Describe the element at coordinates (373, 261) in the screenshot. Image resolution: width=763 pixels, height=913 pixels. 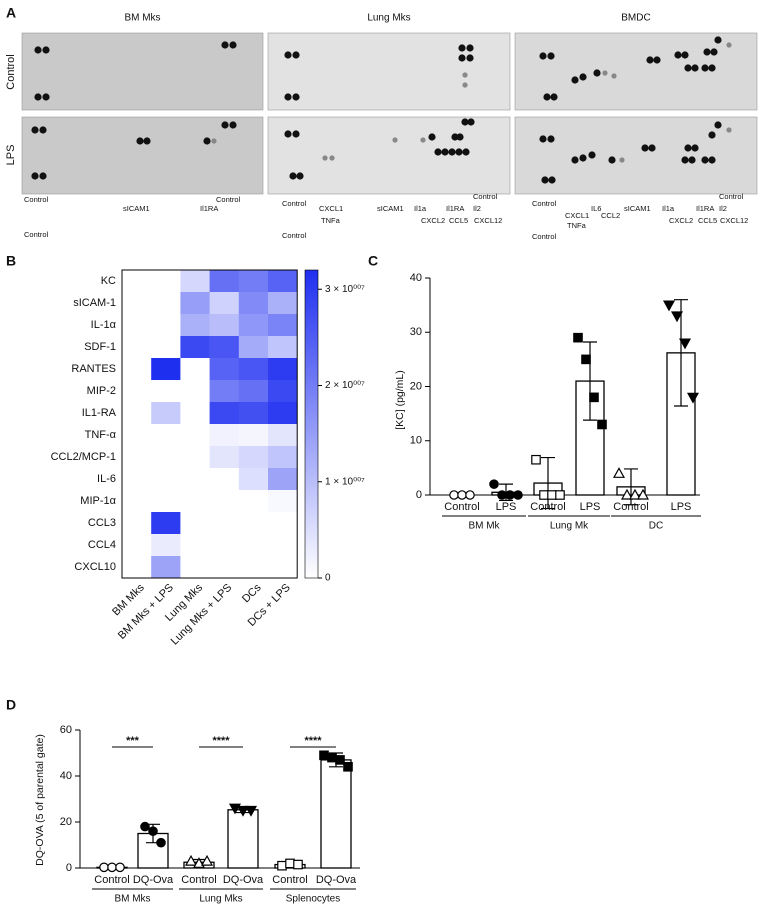
I see `panel-label: C` at that location.